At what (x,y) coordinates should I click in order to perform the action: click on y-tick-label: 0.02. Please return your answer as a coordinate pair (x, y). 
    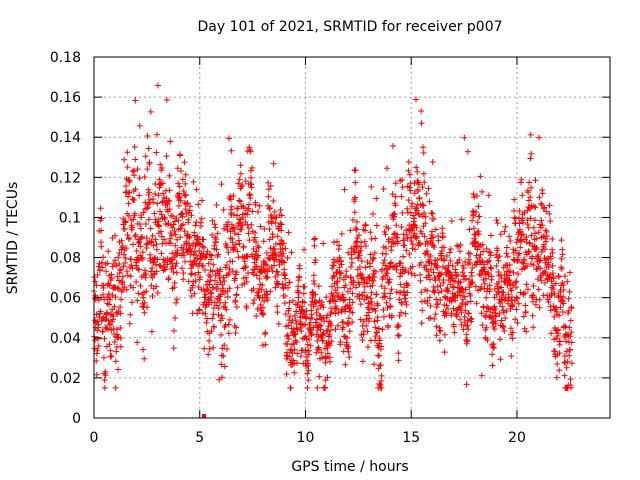
    Looking at the image, I should click on (65, 379).